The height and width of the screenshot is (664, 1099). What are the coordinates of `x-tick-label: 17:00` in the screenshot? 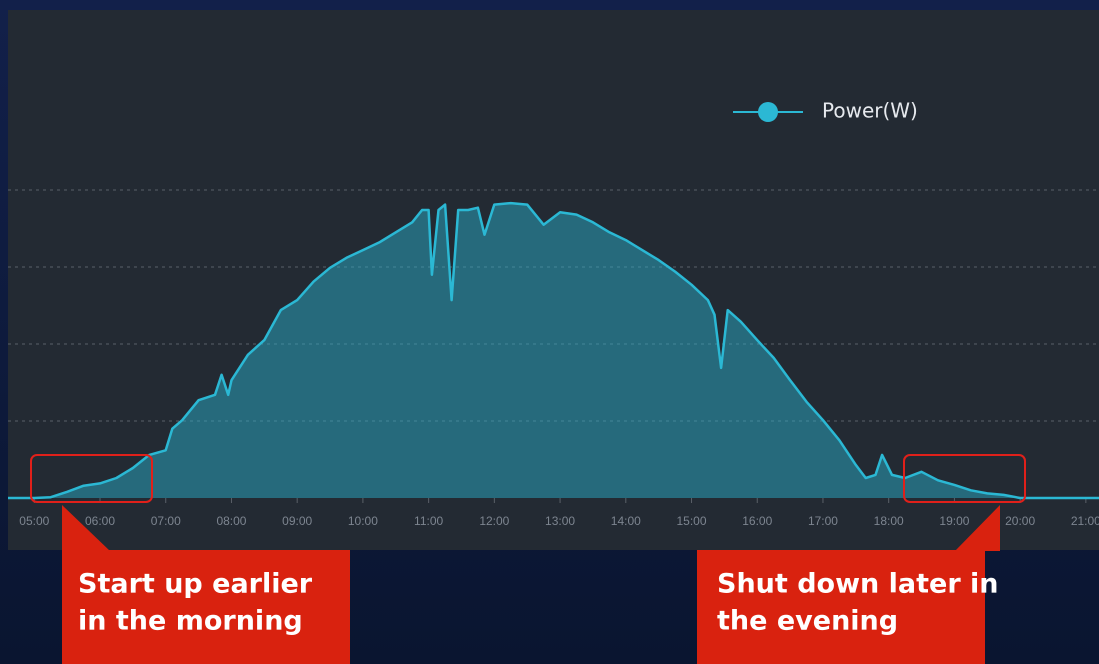 It's located at (823, 521).